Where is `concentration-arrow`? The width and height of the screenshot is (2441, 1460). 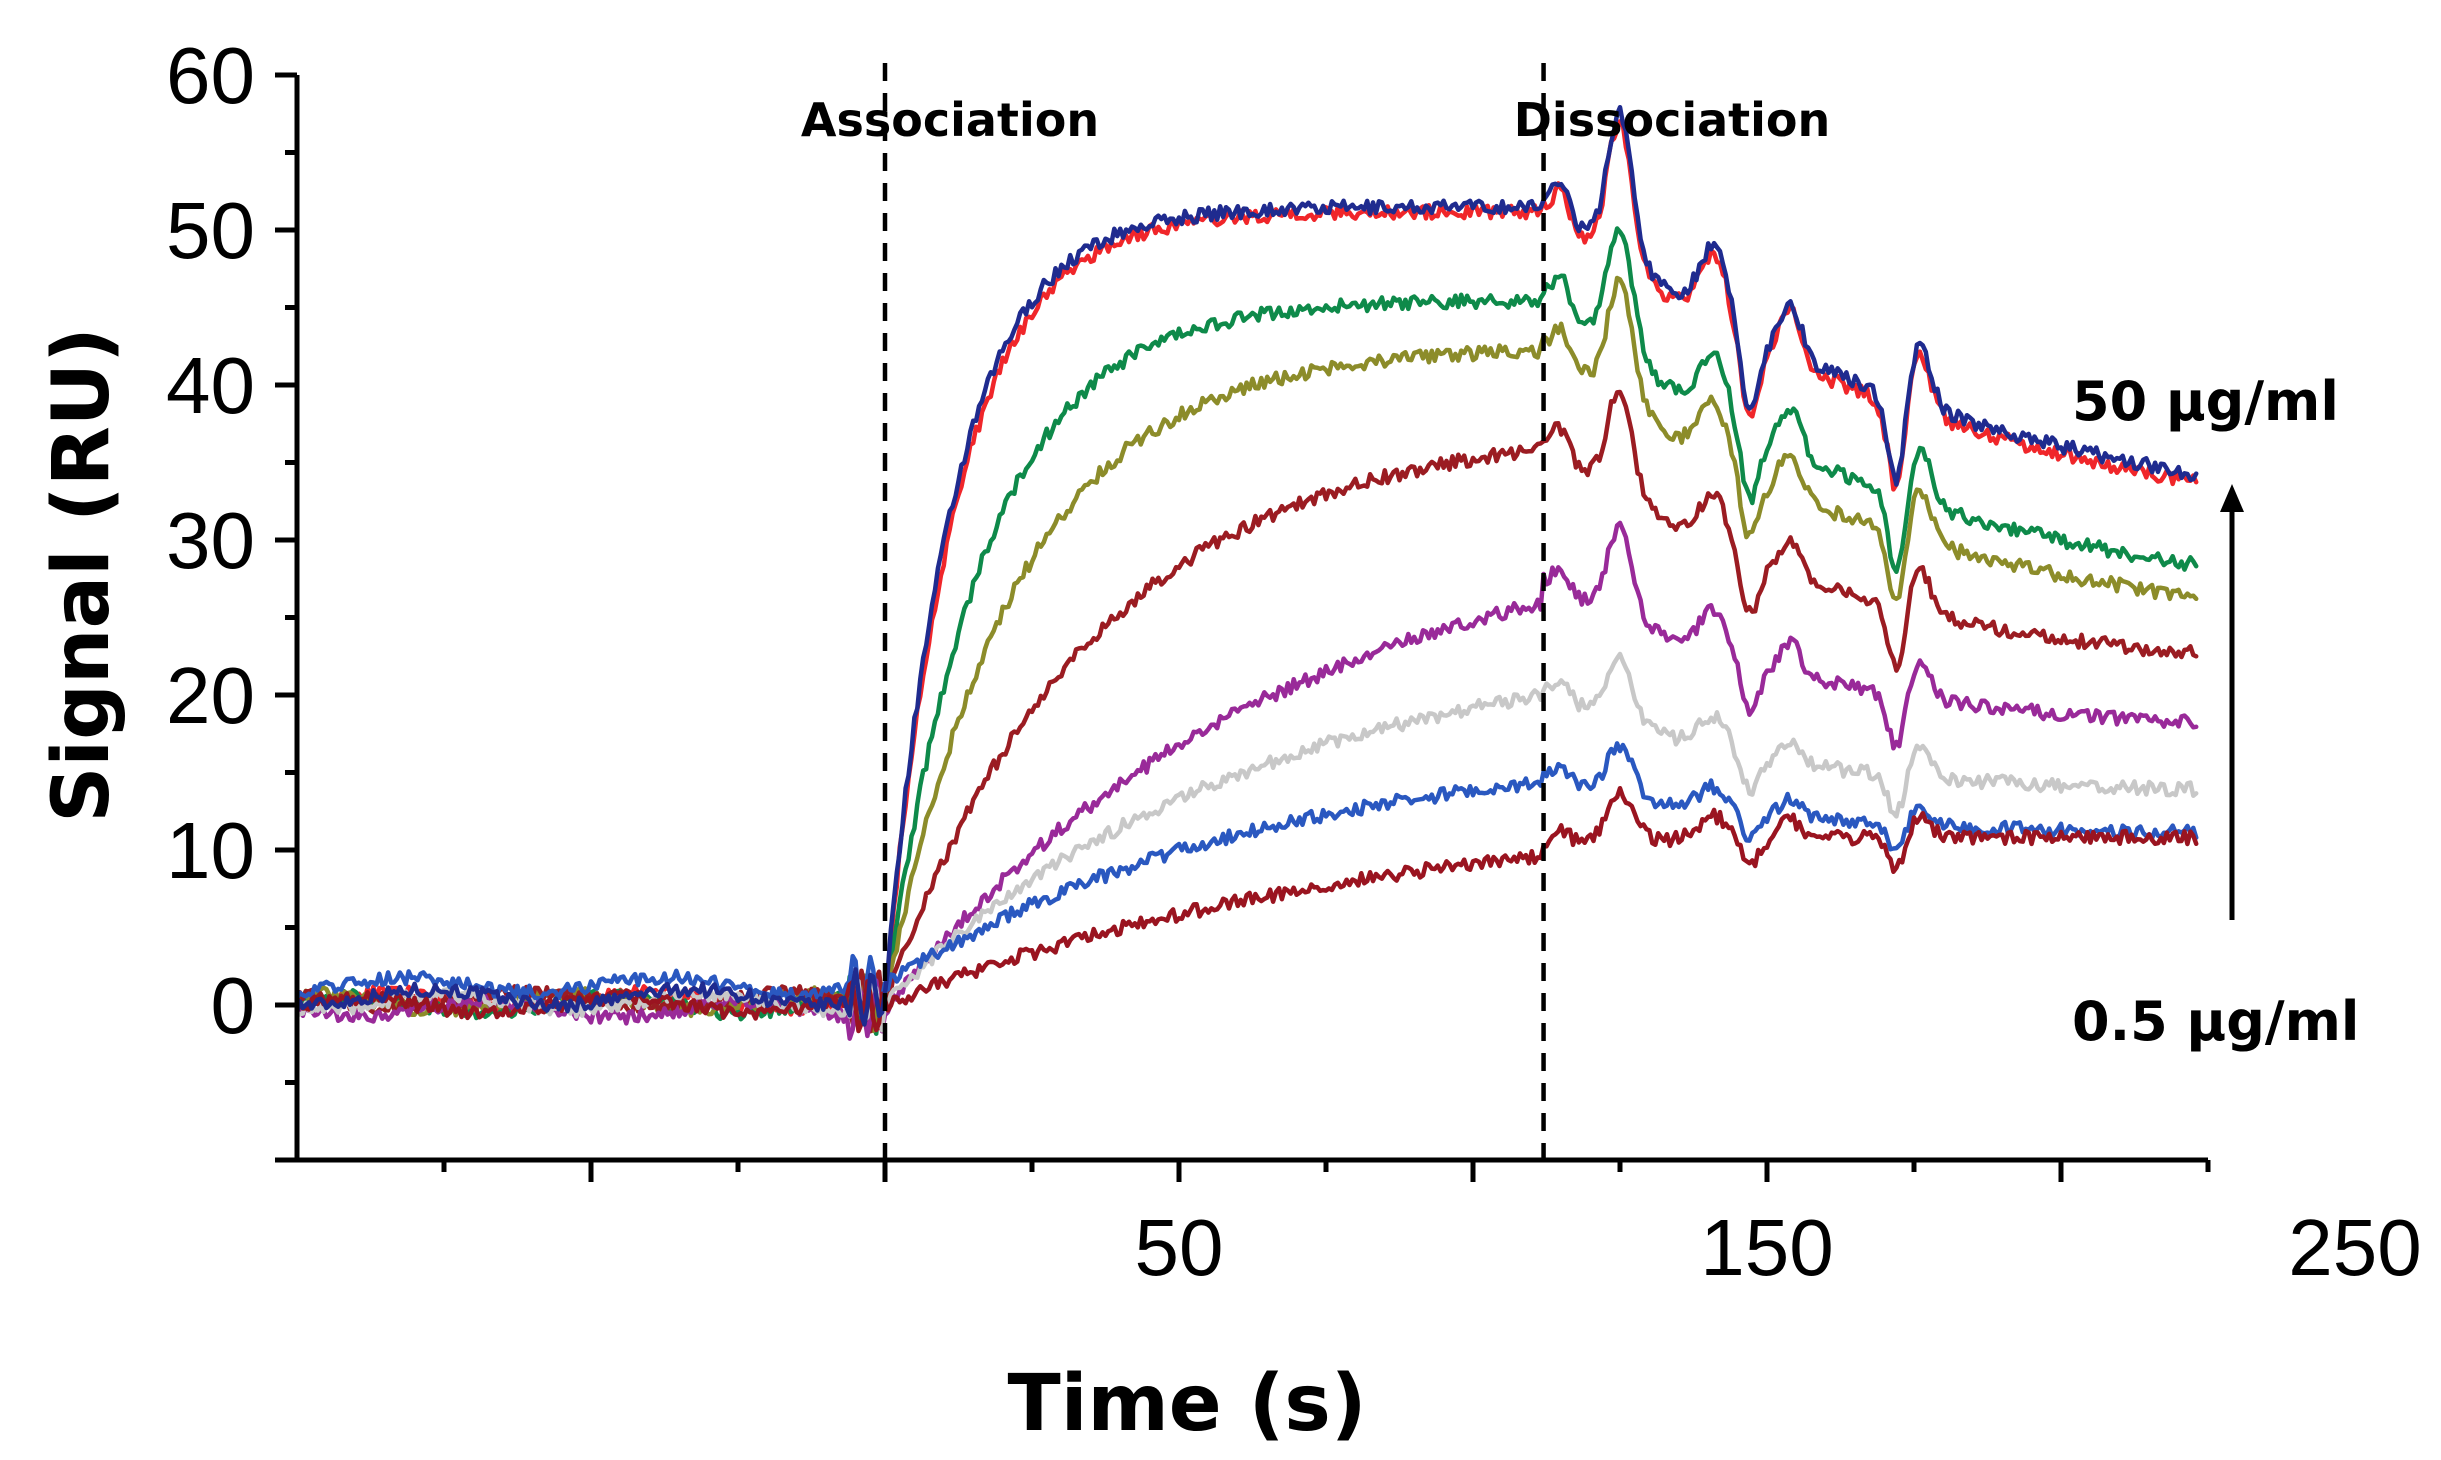
concentration-arrow is located at coordinates (2232, 702).